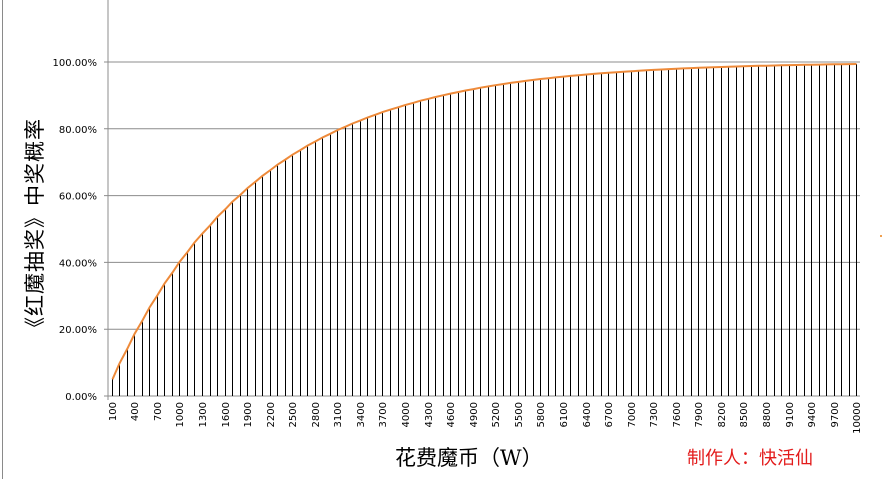  I want to click on x-tick-label: 9400, so click(812, 414).